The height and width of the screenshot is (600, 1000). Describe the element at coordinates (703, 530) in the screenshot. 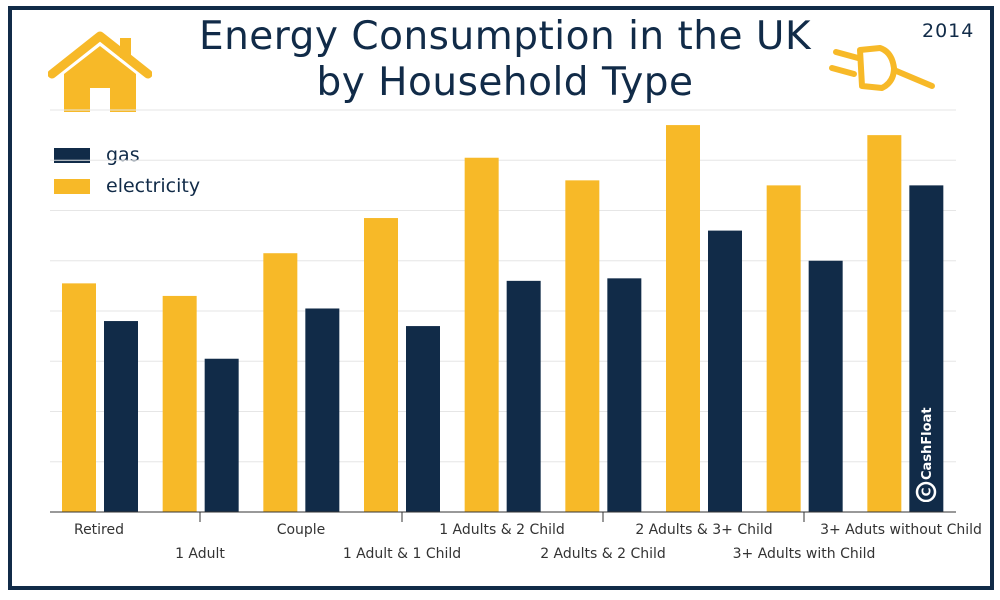

I see `x-tick-label-6: 2 Adults & 3+ Child` at that location.